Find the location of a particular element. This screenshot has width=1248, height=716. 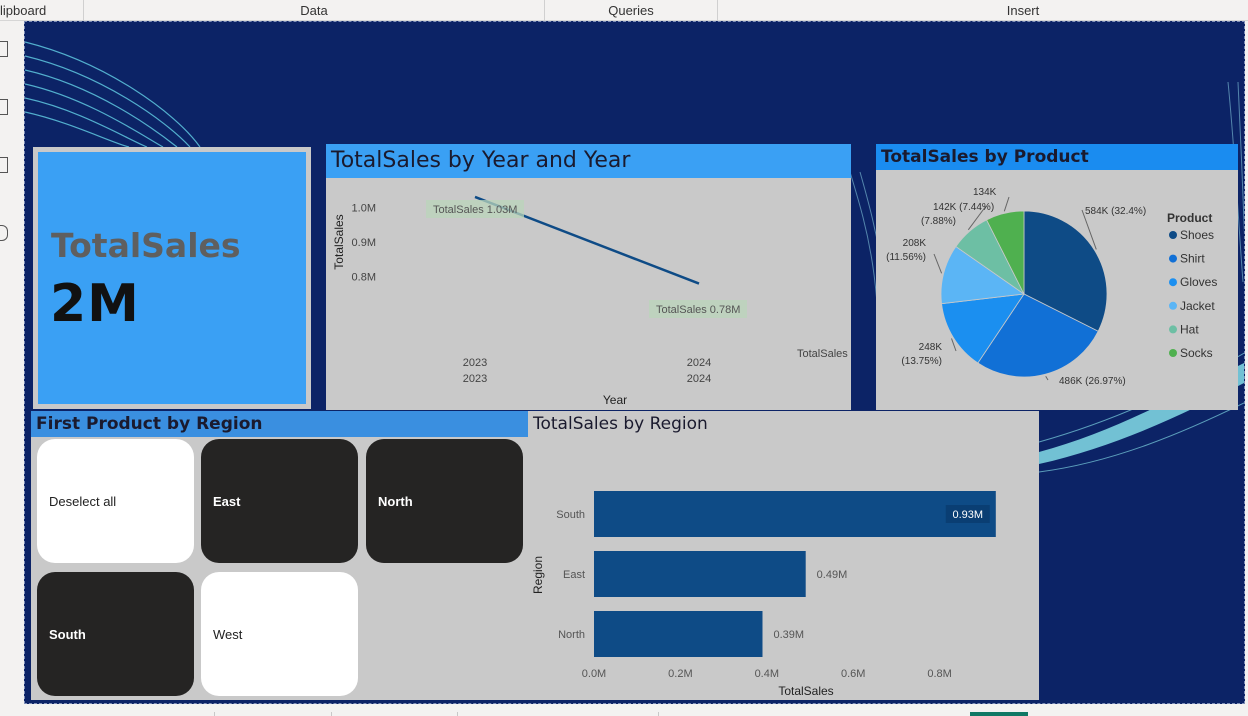

category-label: South is located at coordinates (570, 515).